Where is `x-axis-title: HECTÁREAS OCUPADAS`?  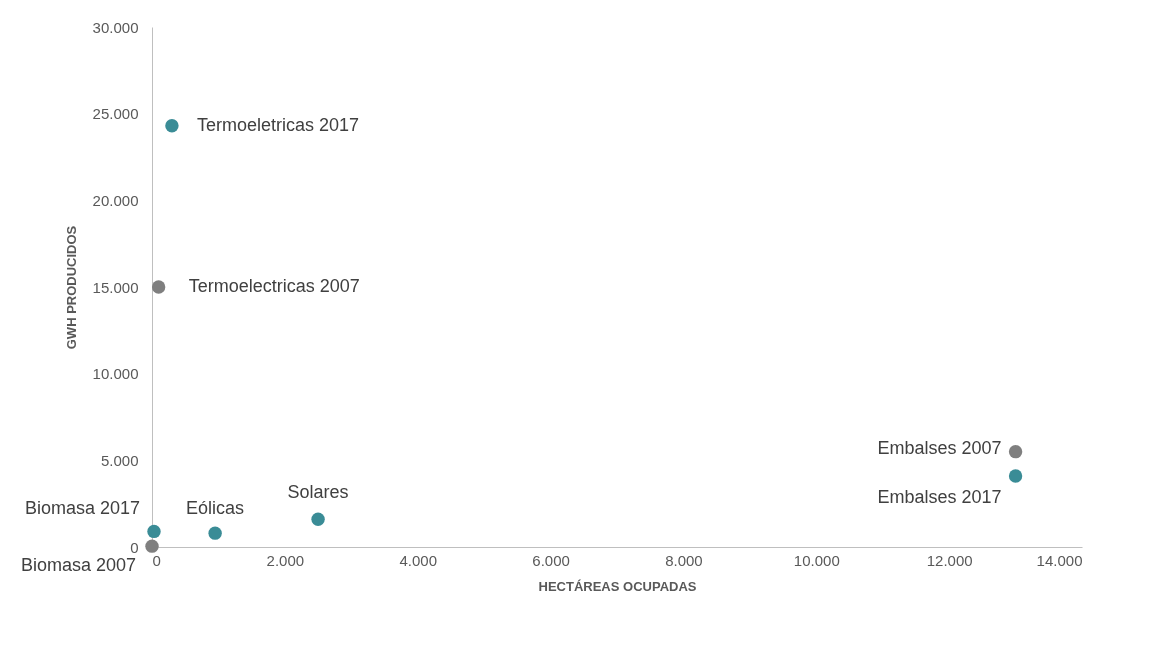
x-axis-title: HECTÁREAS OCUPADAS is located at coordinates (617, 586).